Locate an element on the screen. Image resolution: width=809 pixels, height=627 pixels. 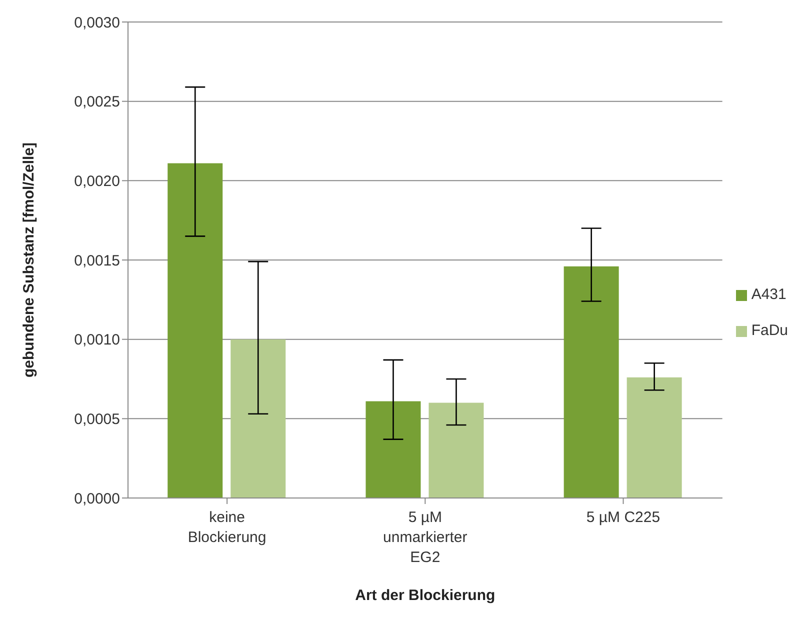
x-tick-label: 5 µM C225 is located at coordinates (623, 517).